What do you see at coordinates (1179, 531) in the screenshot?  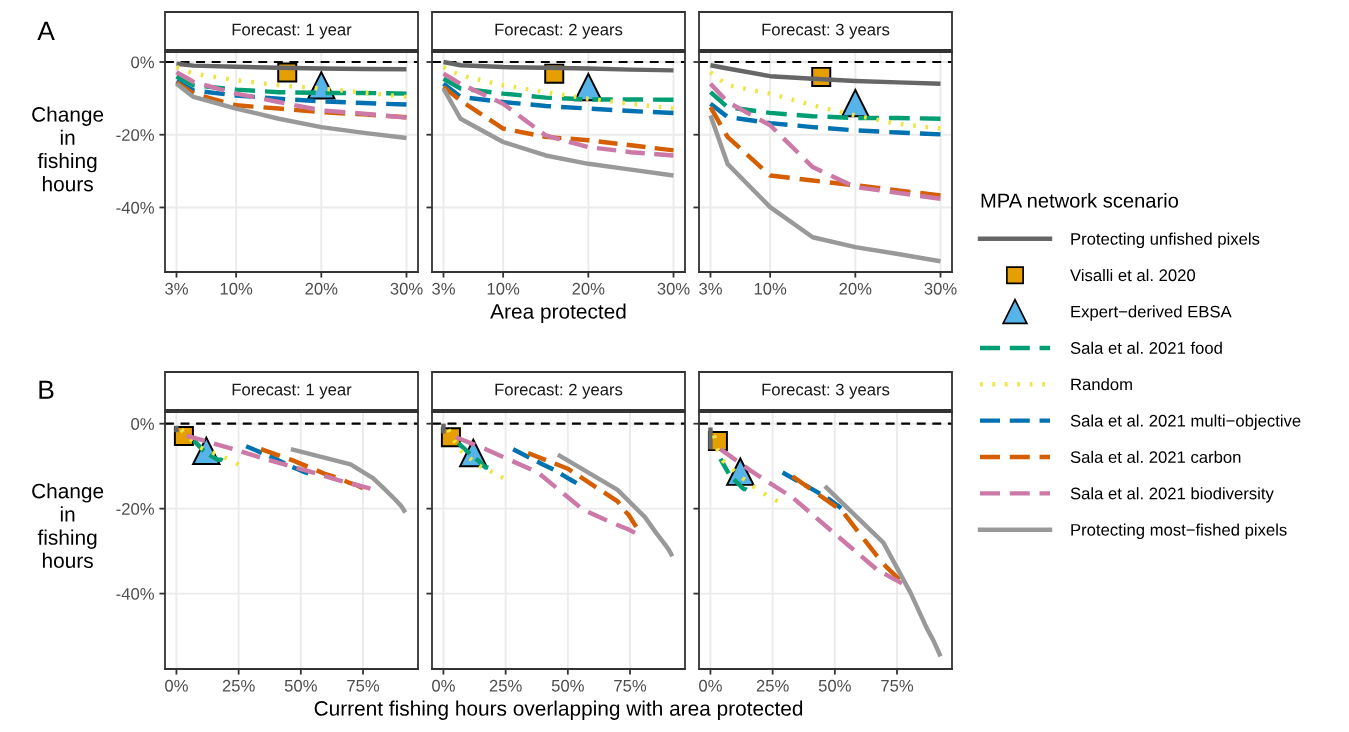 I see `legend-label: Protecting most−fished pixels` at bounding box center [1179, 531].